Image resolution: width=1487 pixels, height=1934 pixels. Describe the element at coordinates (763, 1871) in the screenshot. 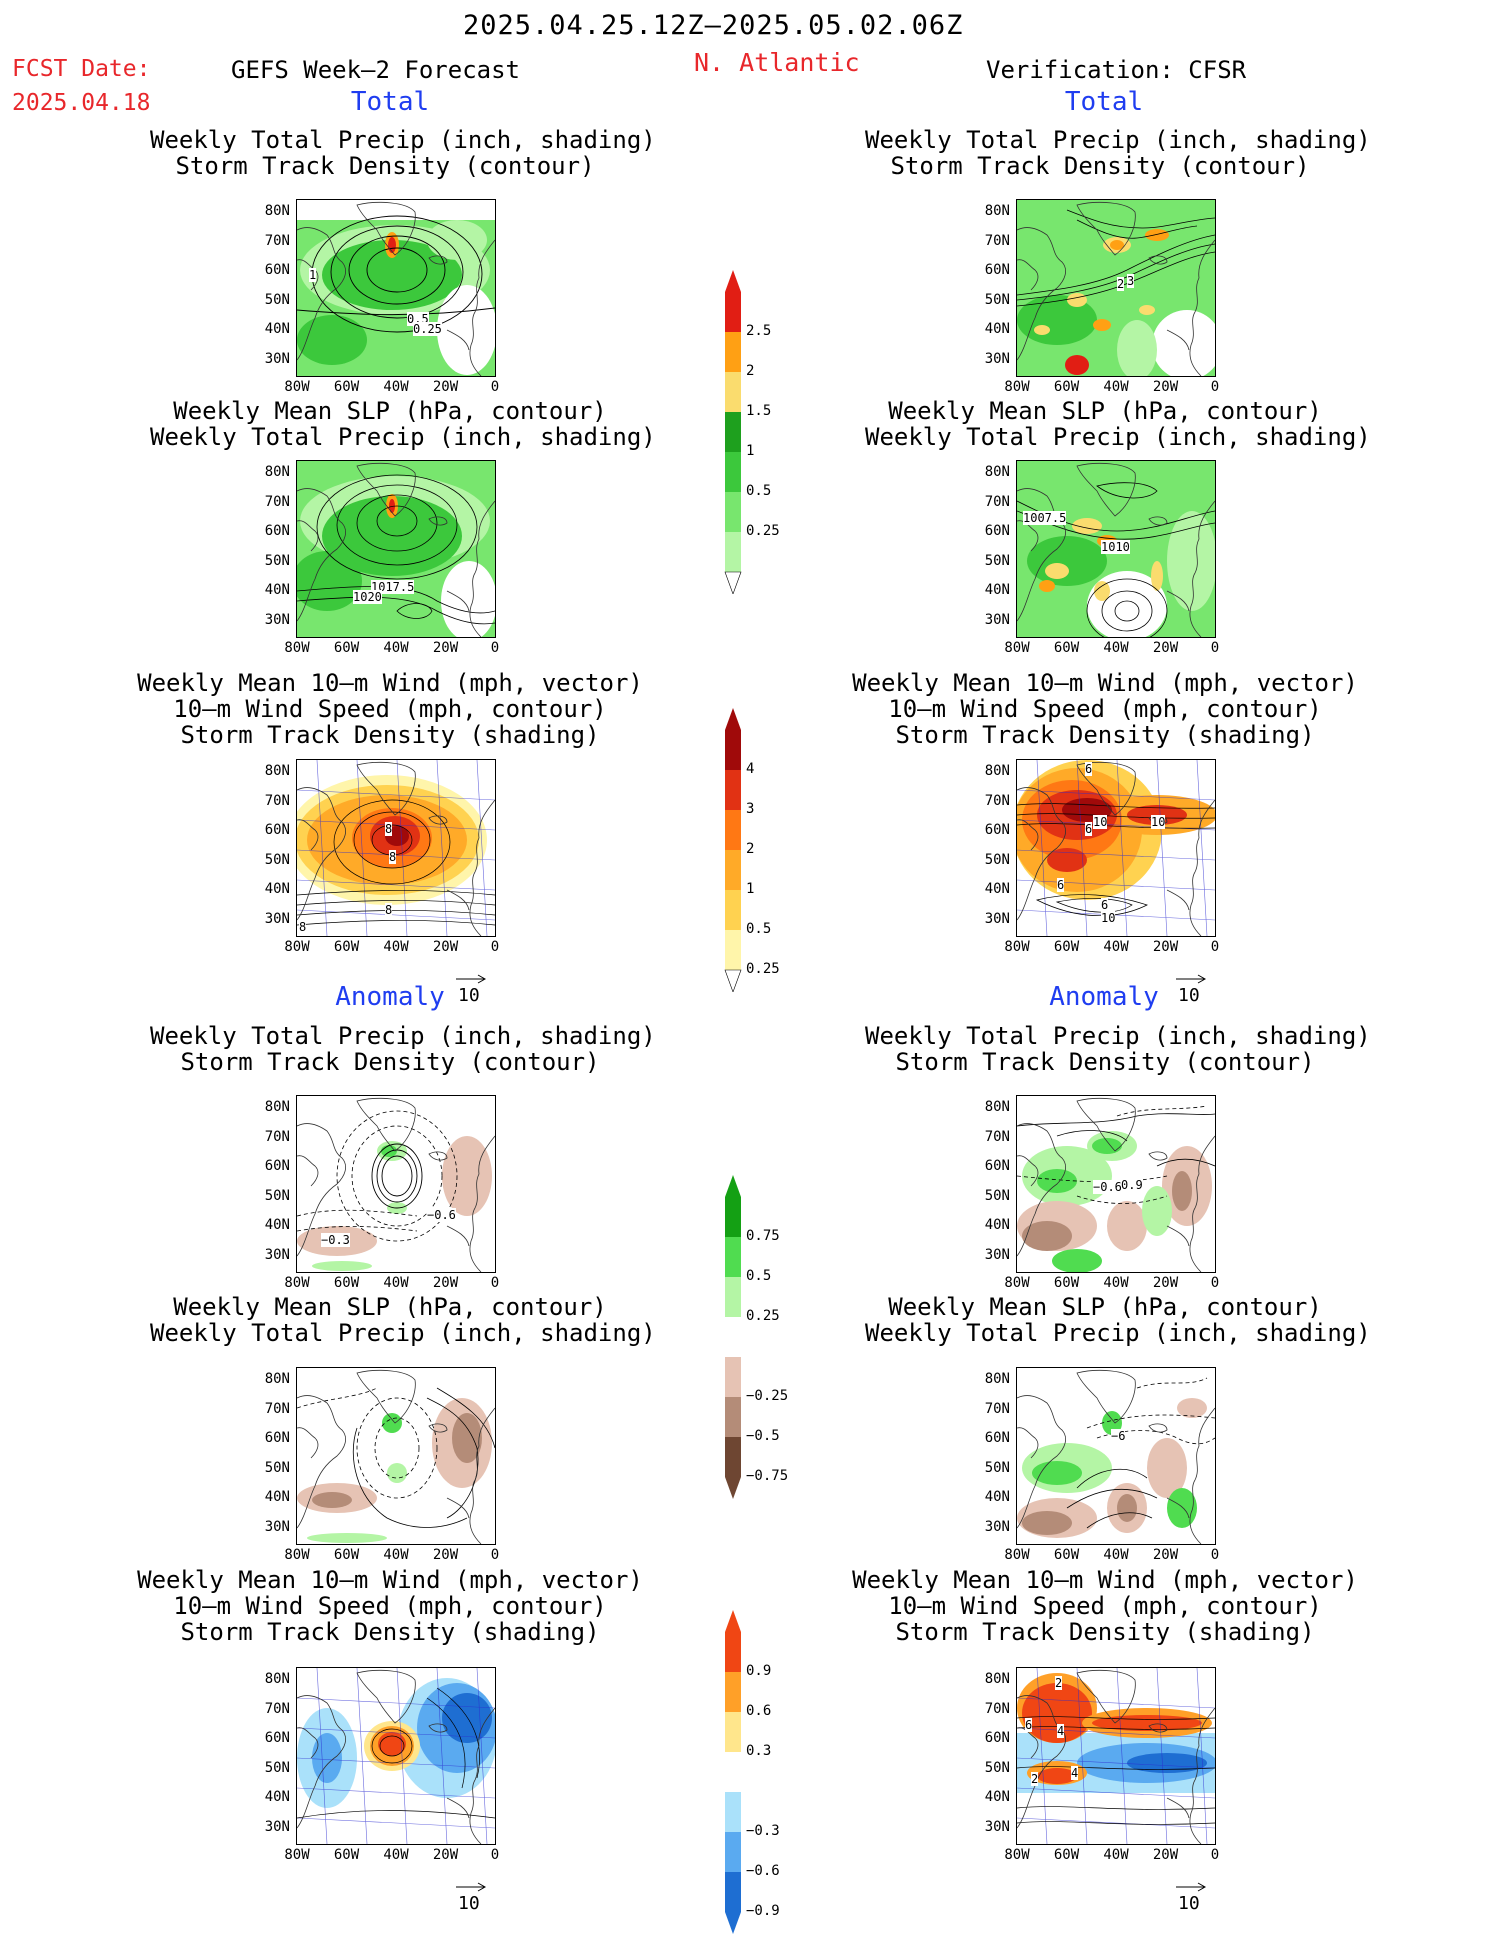

I see `colorbar-label: −0.6` at that location.